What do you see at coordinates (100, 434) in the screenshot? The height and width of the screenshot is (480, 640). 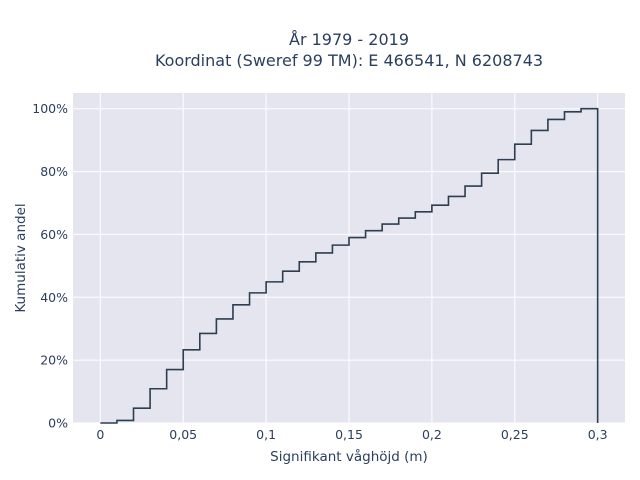 I see `x-tick-label-0: 0` at bounding box center [100, 434].